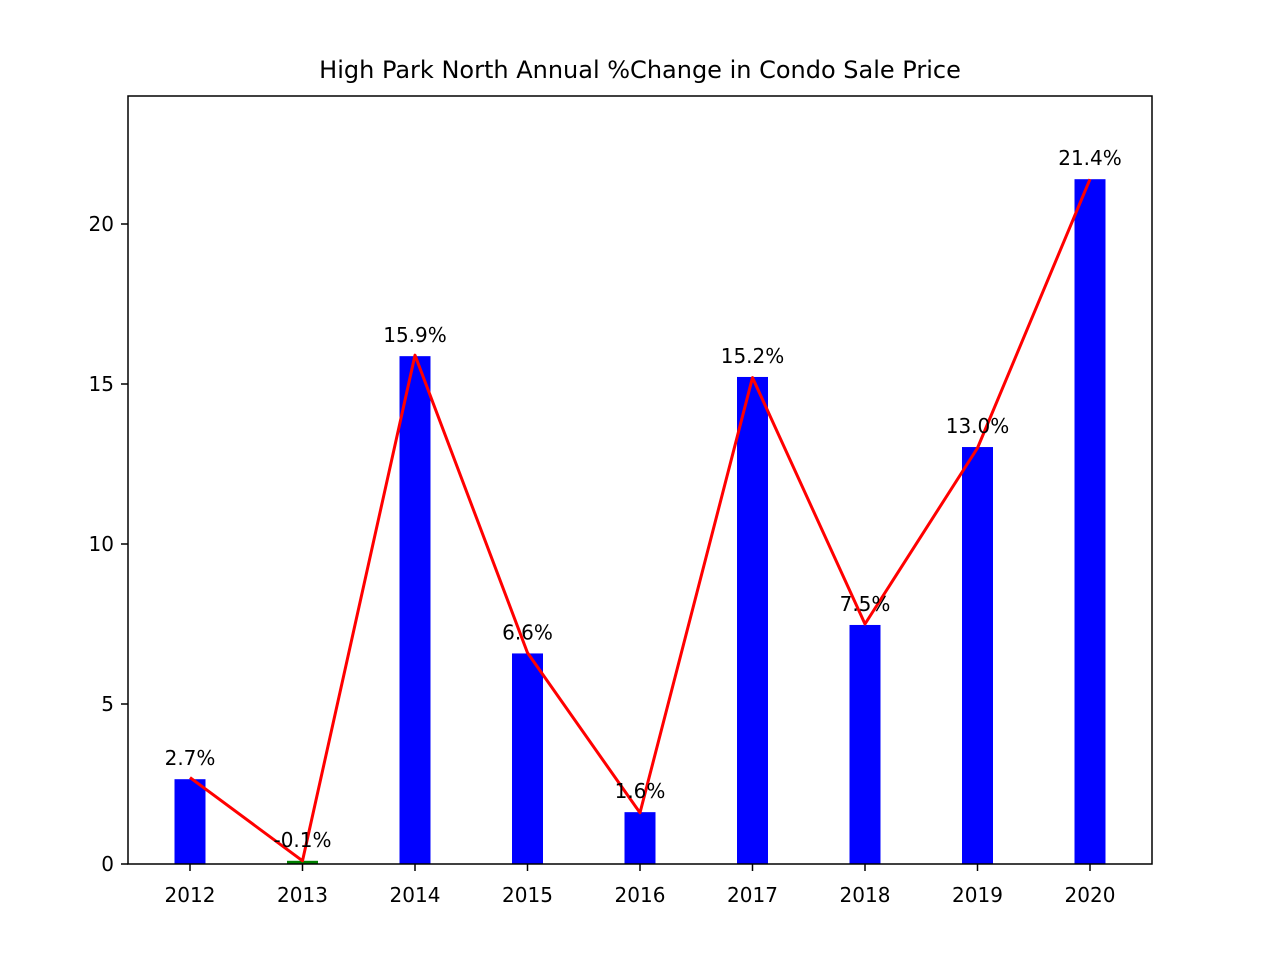 The height and width of the screenshot is (960, 1280). Describe the element at coordinates (865, 744) in the screenshot. I see `bar-2018` at that location.